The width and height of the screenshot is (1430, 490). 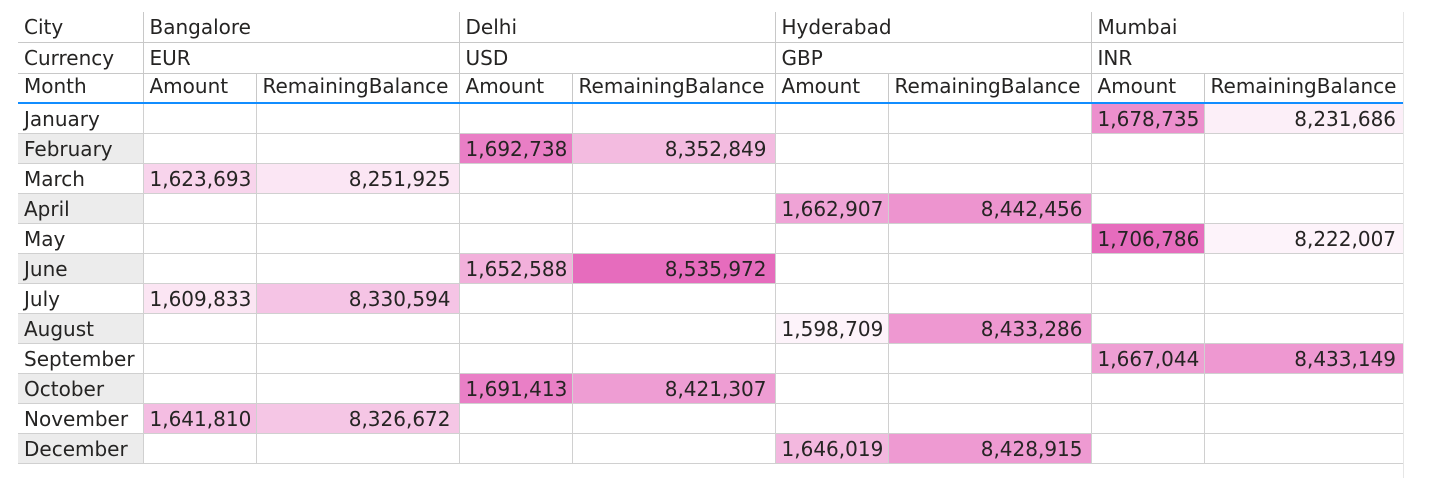 What do you see at coordinates (933, 58) in the screenshot?
I see `currency-header-hyderabad: GBP` at bounding box center [933, 58].